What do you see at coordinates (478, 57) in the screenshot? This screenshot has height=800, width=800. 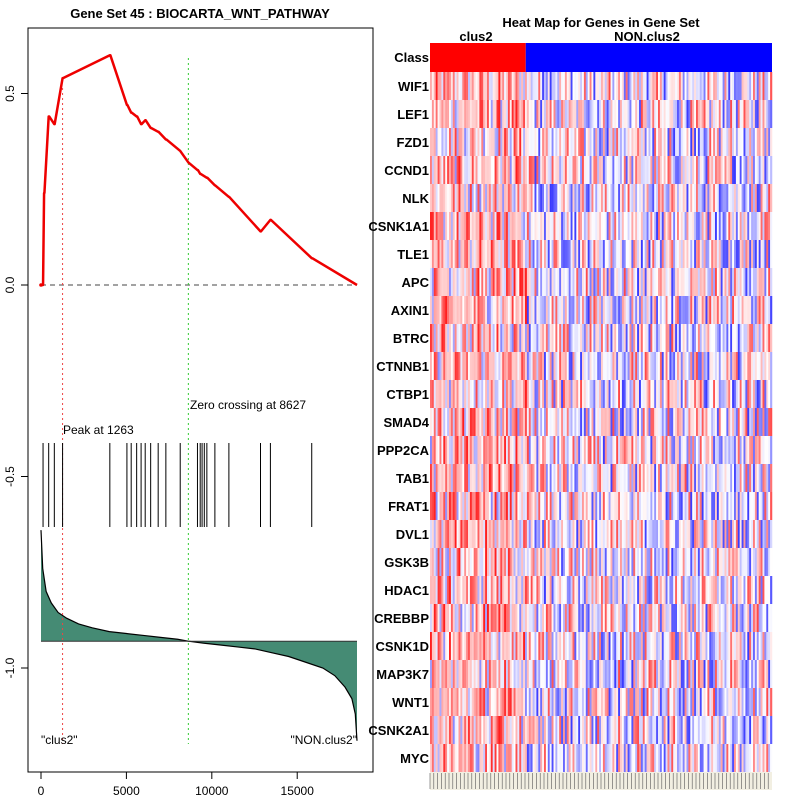 I see `class-bar-clus2` at bounding box center [478, 57].